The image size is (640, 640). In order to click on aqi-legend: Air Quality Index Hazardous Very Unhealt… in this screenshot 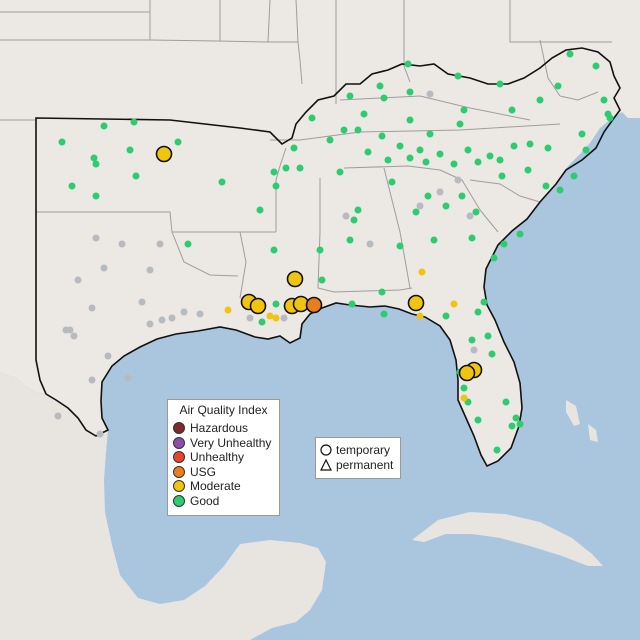, I will do `click(223, 457)`.